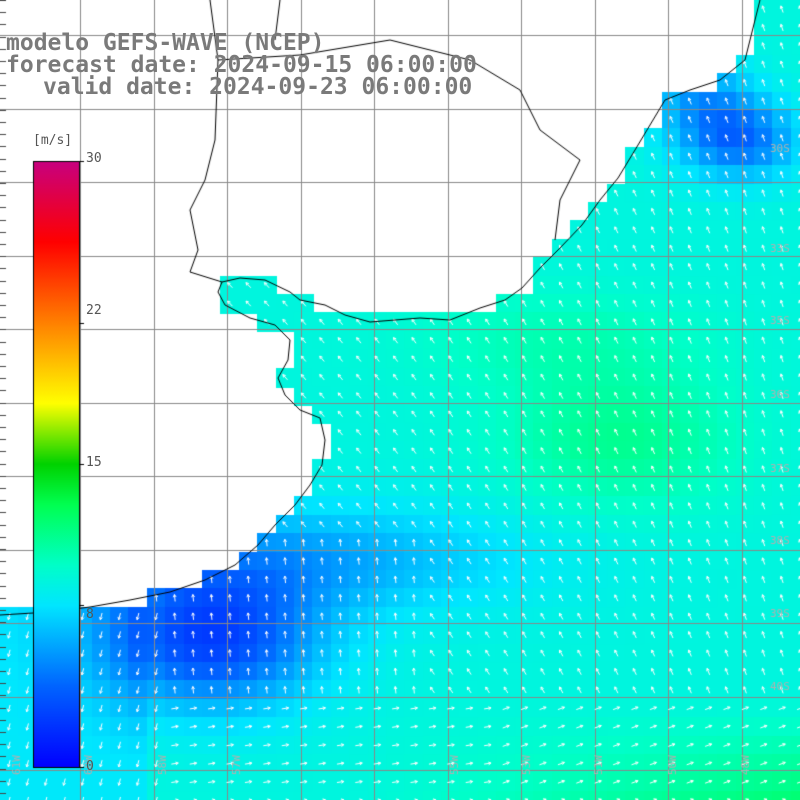 The width and height of the screenshot is (800, 800). What do you see at coordinates (258, 87) in the screenshot?
I see `valid-date: valid date: 2024-09-23 06:00:00` at bounding box center [258, 87].